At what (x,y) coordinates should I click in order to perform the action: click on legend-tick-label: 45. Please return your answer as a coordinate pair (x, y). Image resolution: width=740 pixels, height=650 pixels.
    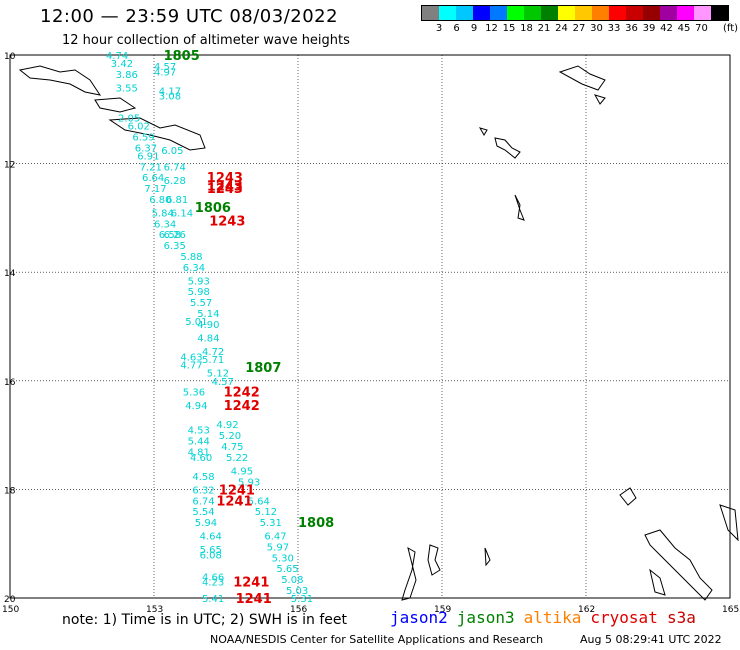
    Looking at the image, I should click on (684, 28).